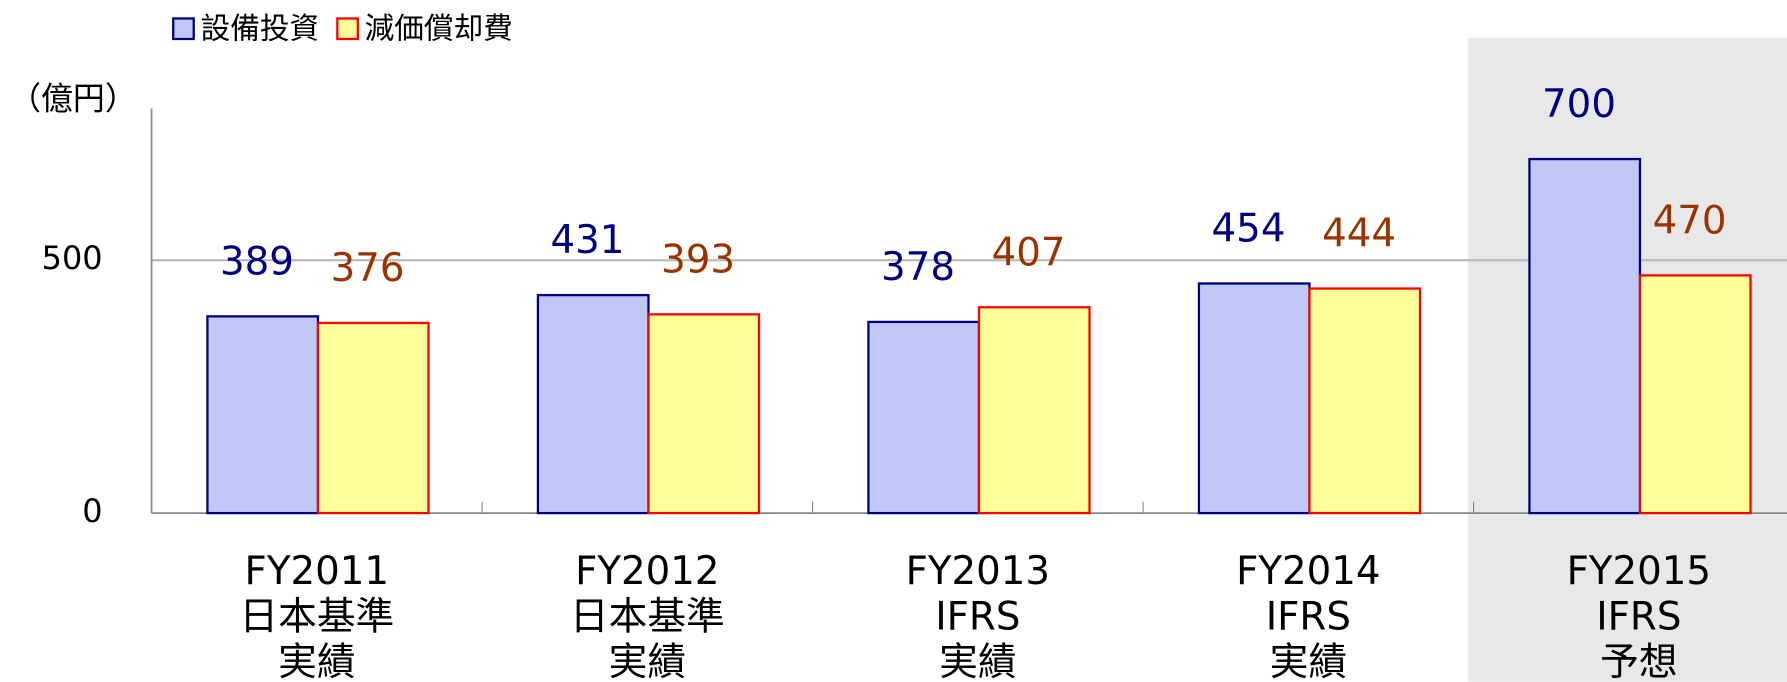 Image resolution: width=1787 pixels, height=682 pixels. Describe the element at coordinates (1579, 104) in the screenshot. I see `value-label: 700` at that location.